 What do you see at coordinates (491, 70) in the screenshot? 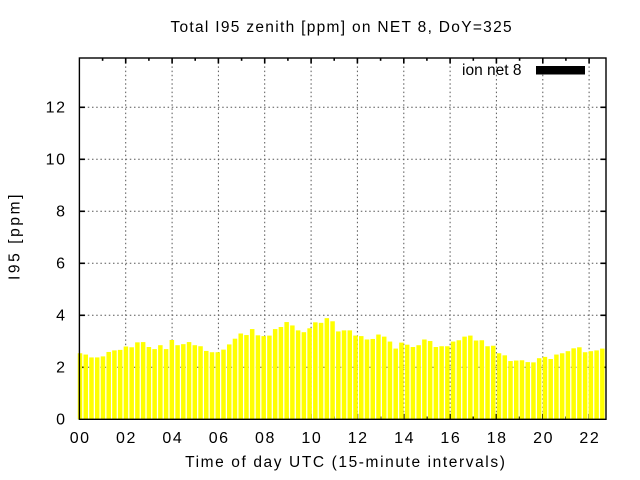
I see `svg-text: ion net 8` at bounding box center [491, 70].